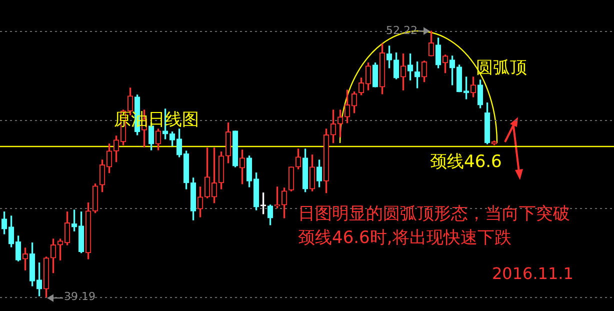 Image resolution: width=614 pixels, height=311 pixels. Describe the element at coordinates (80, 296) in the screenshot. I see `annotation: 39.19` at that location.